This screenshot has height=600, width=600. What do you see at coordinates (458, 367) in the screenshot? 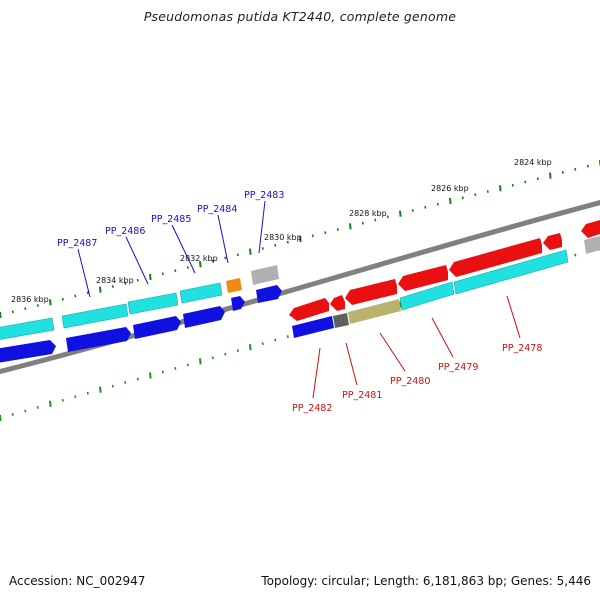
I see `gene-label: PP_2479` at bounding box center [458, 367].